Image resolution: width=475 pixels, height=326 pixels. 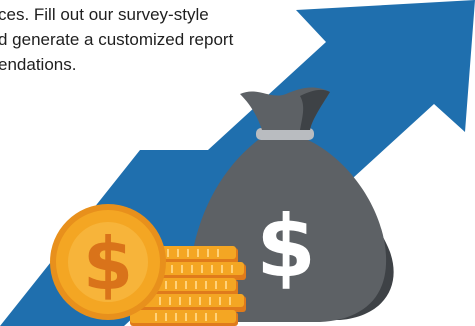 I want to click on gold-coin-icon: $, so click(x=108, y=262).